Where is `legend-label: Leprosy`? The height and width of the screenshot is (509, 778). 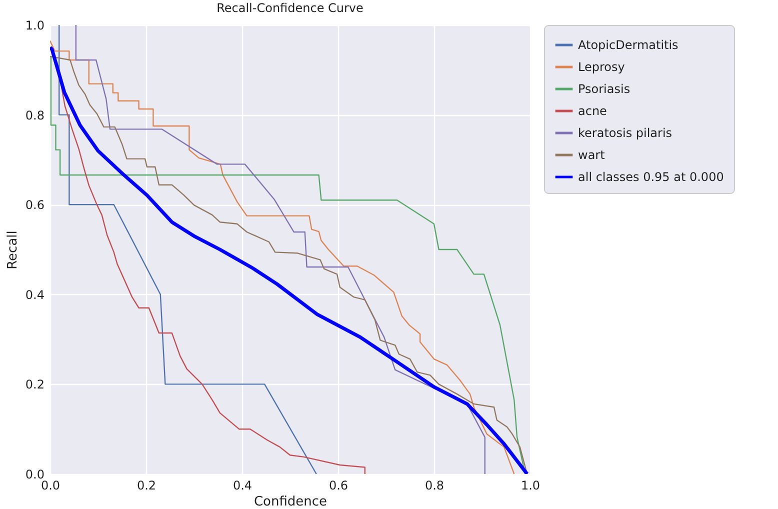
legend-label: Leprosy is located at coordinates (601, 67).